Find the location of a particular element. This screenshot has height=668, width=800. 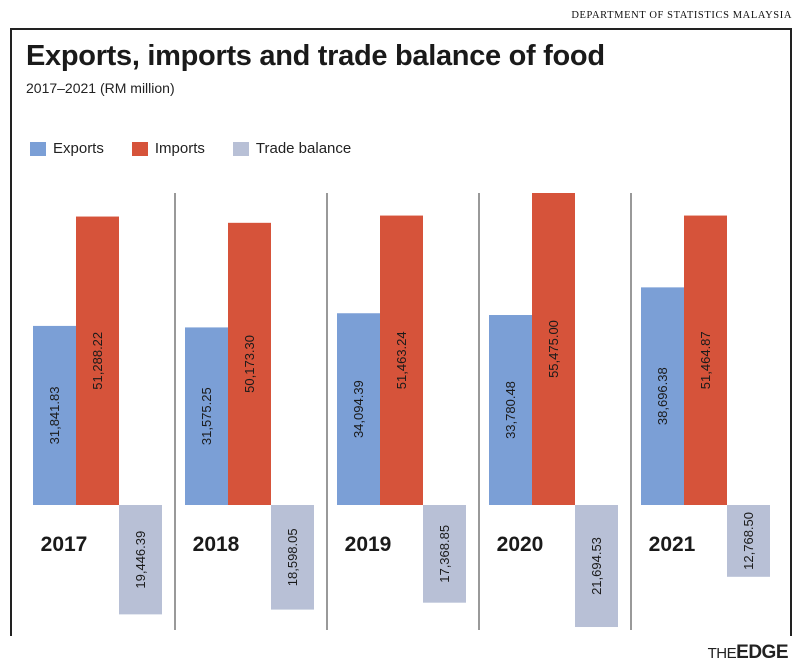

value-label-trade-balance-2018: 18,598.05 is located at coordinates (292, 557).